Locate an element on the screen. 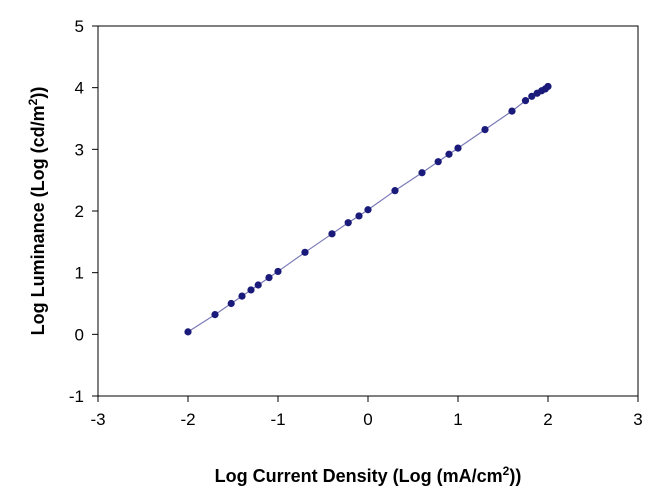 Image resolution: width=670 pixels, height=502 pixels. x-axis-ticks: -3 -2 -1 0 1 2 3 is located at coordinates (366, 412).